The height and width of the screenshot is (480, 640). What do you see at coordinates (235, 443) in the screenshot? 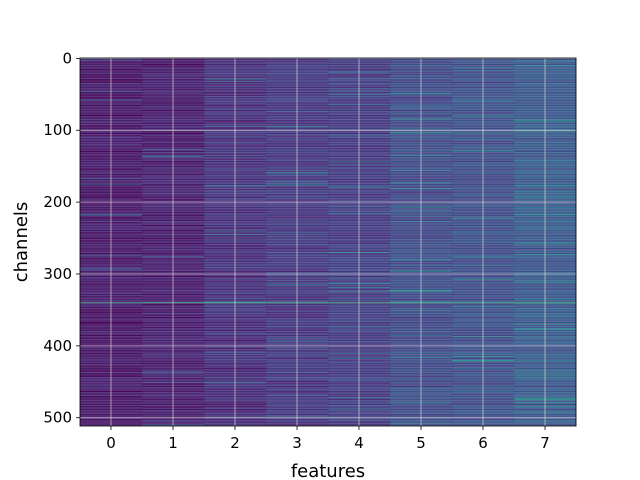
I see `x-tick-label: 2` at bounding box center [235, 443].